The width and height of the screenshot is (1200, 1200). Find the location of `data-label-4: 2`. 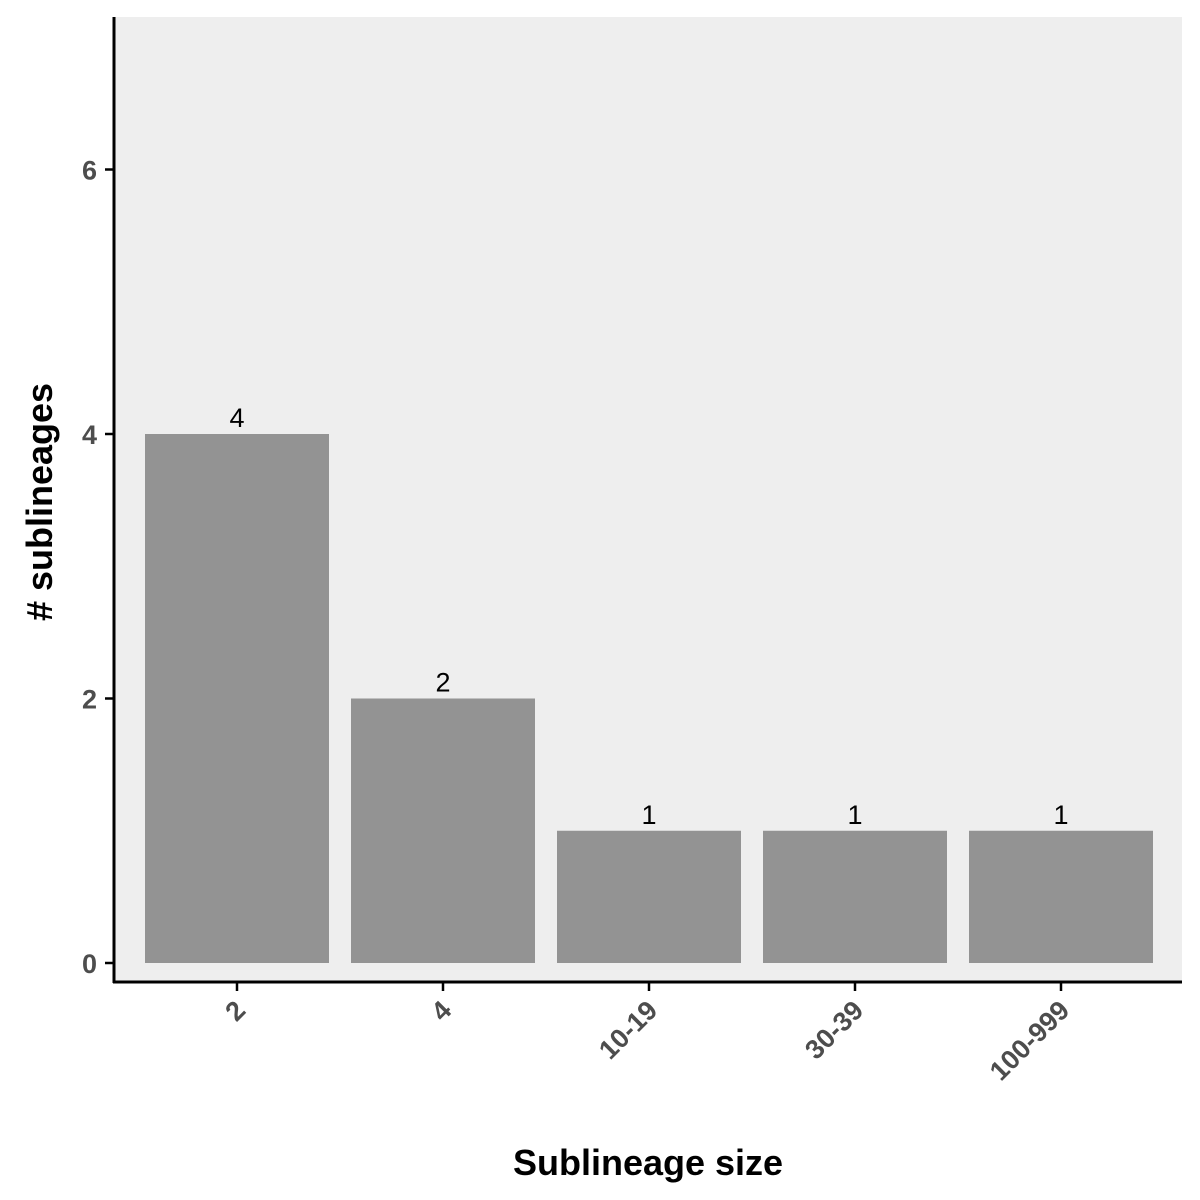

data-label-4: 2 is located at coordinates (442, 683).